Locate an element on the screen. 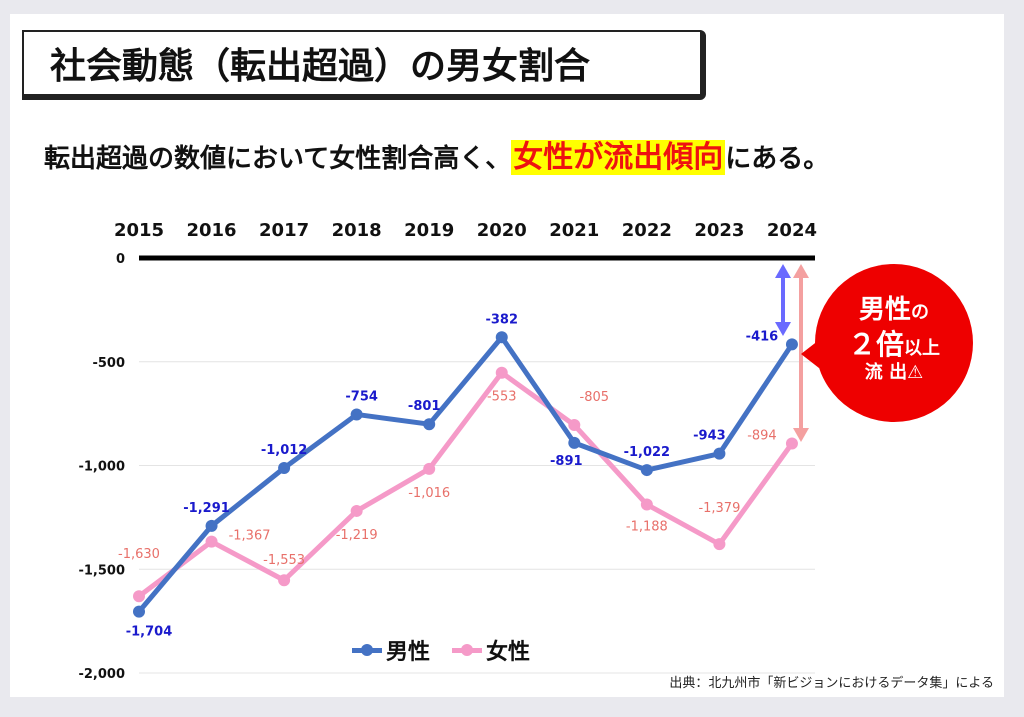  page-title: 社会動態（転出超過）の男女割合 is located at coordinates (364, 65).